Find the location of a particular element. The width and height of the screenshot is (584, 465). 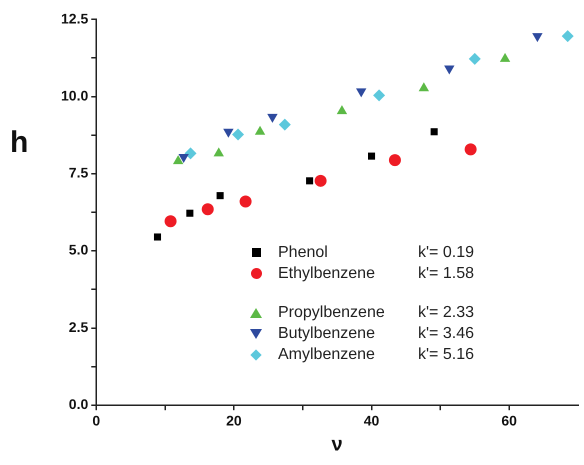

y-axis-title: h is located at coordinates (19, 143).